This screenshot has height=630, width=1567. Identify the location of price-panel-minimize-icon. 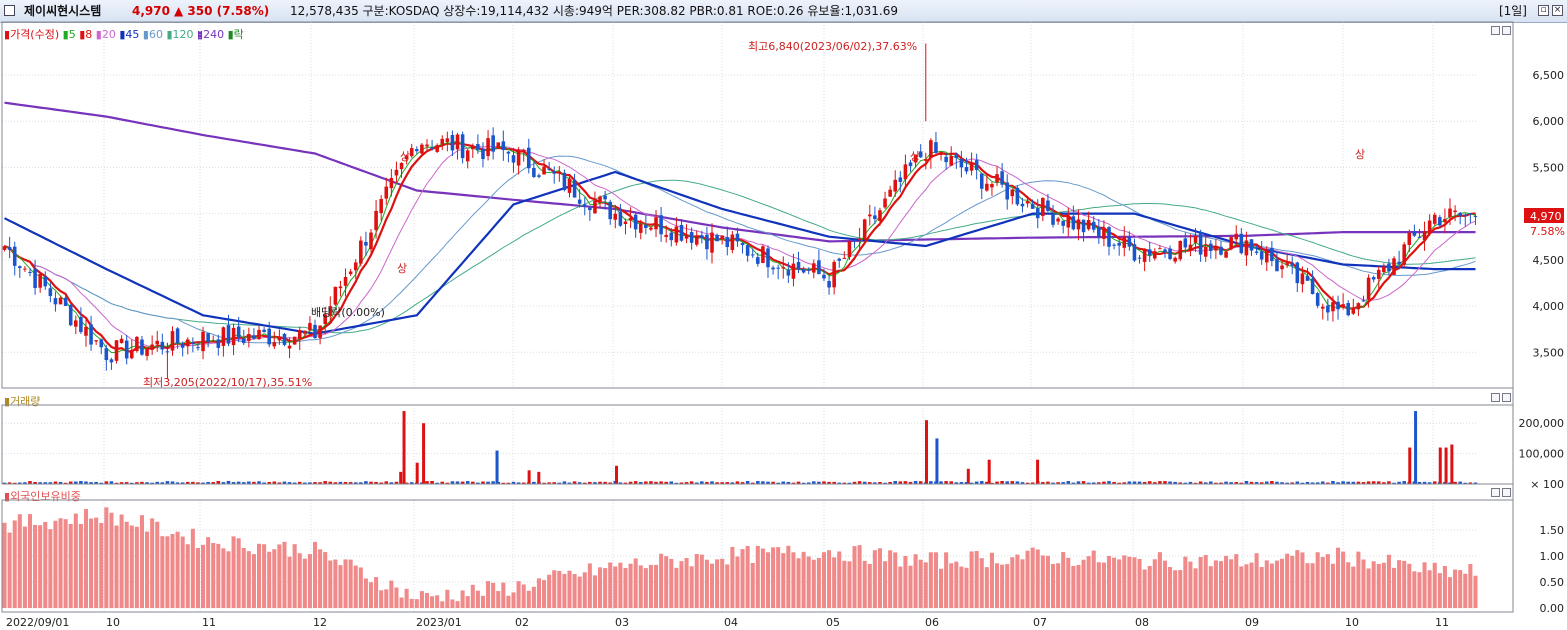
(1495, 30).